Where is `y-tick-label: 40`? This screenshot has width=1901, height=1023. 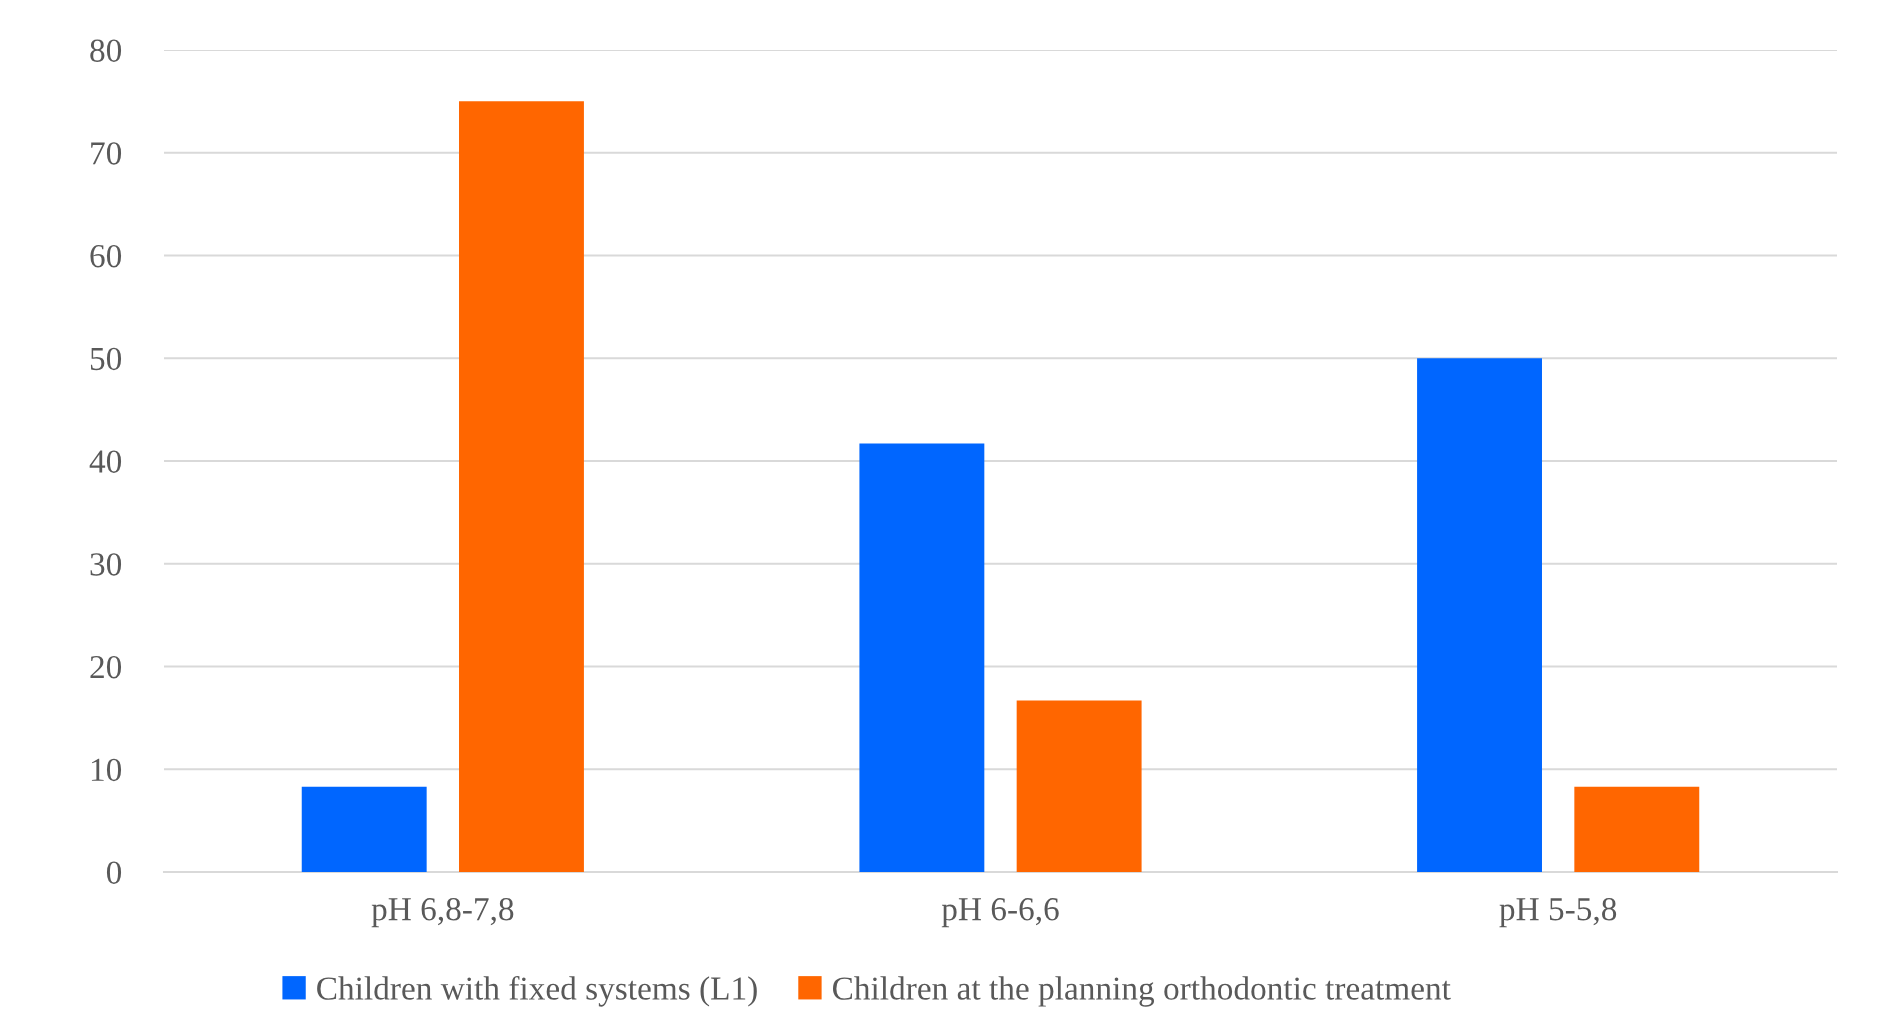 y-tick-label: 40 is located at coordinates (105, 461).